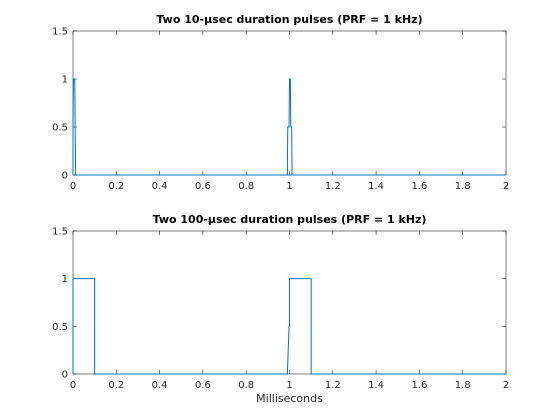  What do you see at coordinates (289, 398) in the screenshot?
I see `x-axis-label: Milliseconds` at bounding box center [289, 398].